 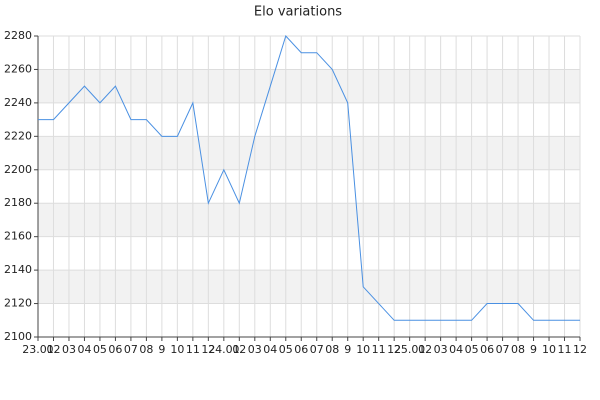 I want to click on y-tick-label: 2240, so click(x=18, y=102).